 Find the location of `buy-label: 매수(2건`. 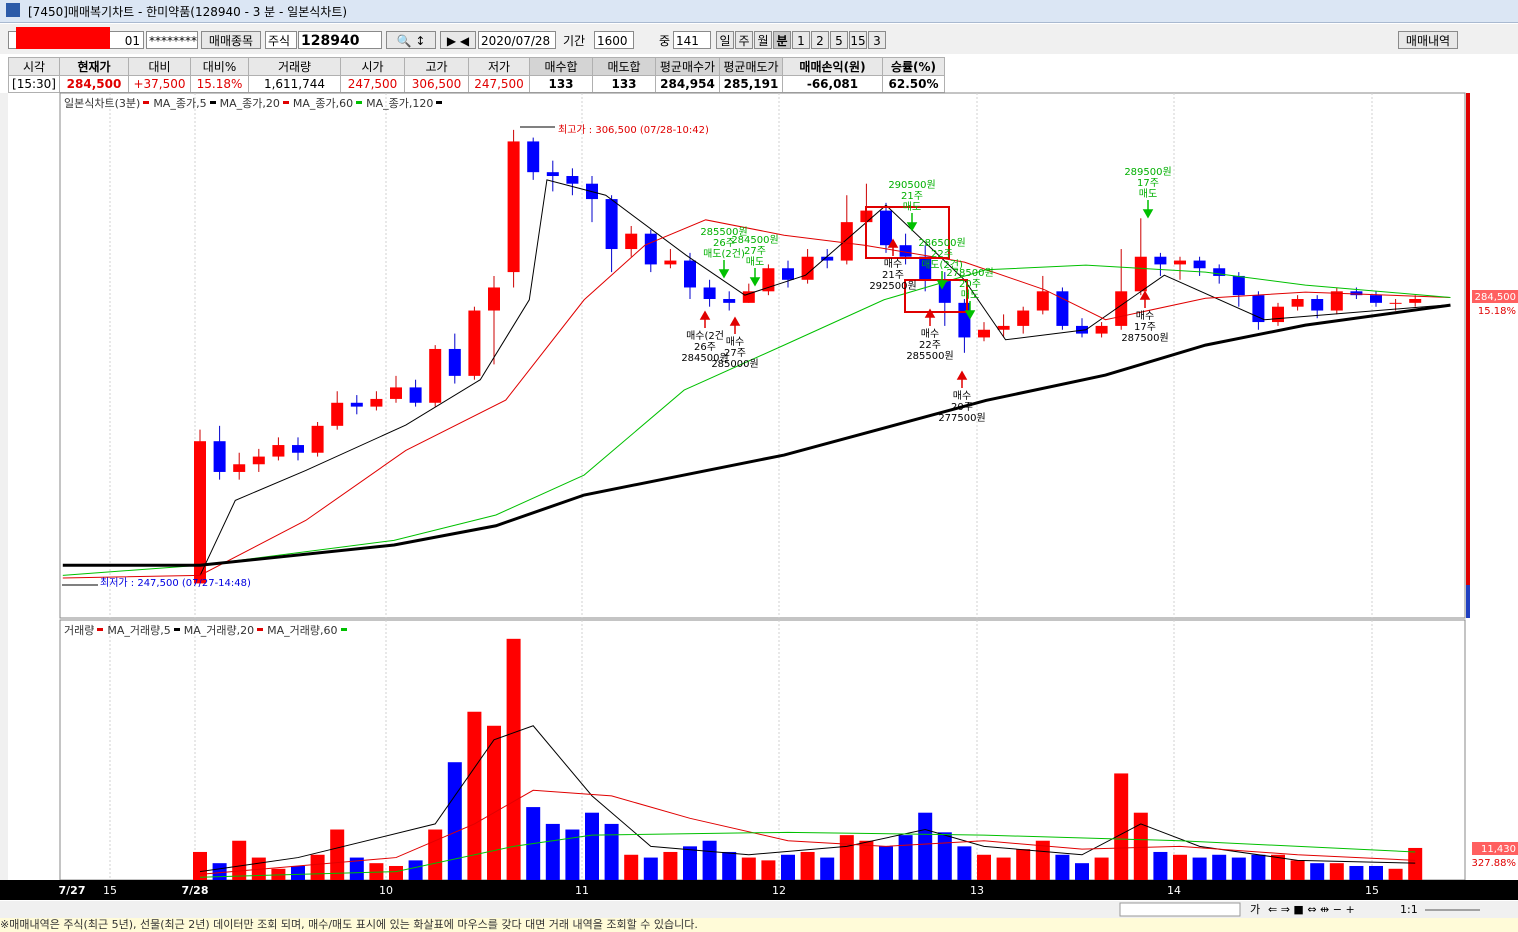

buy-label: 매수(2건 is located at coordinates (705, 336).